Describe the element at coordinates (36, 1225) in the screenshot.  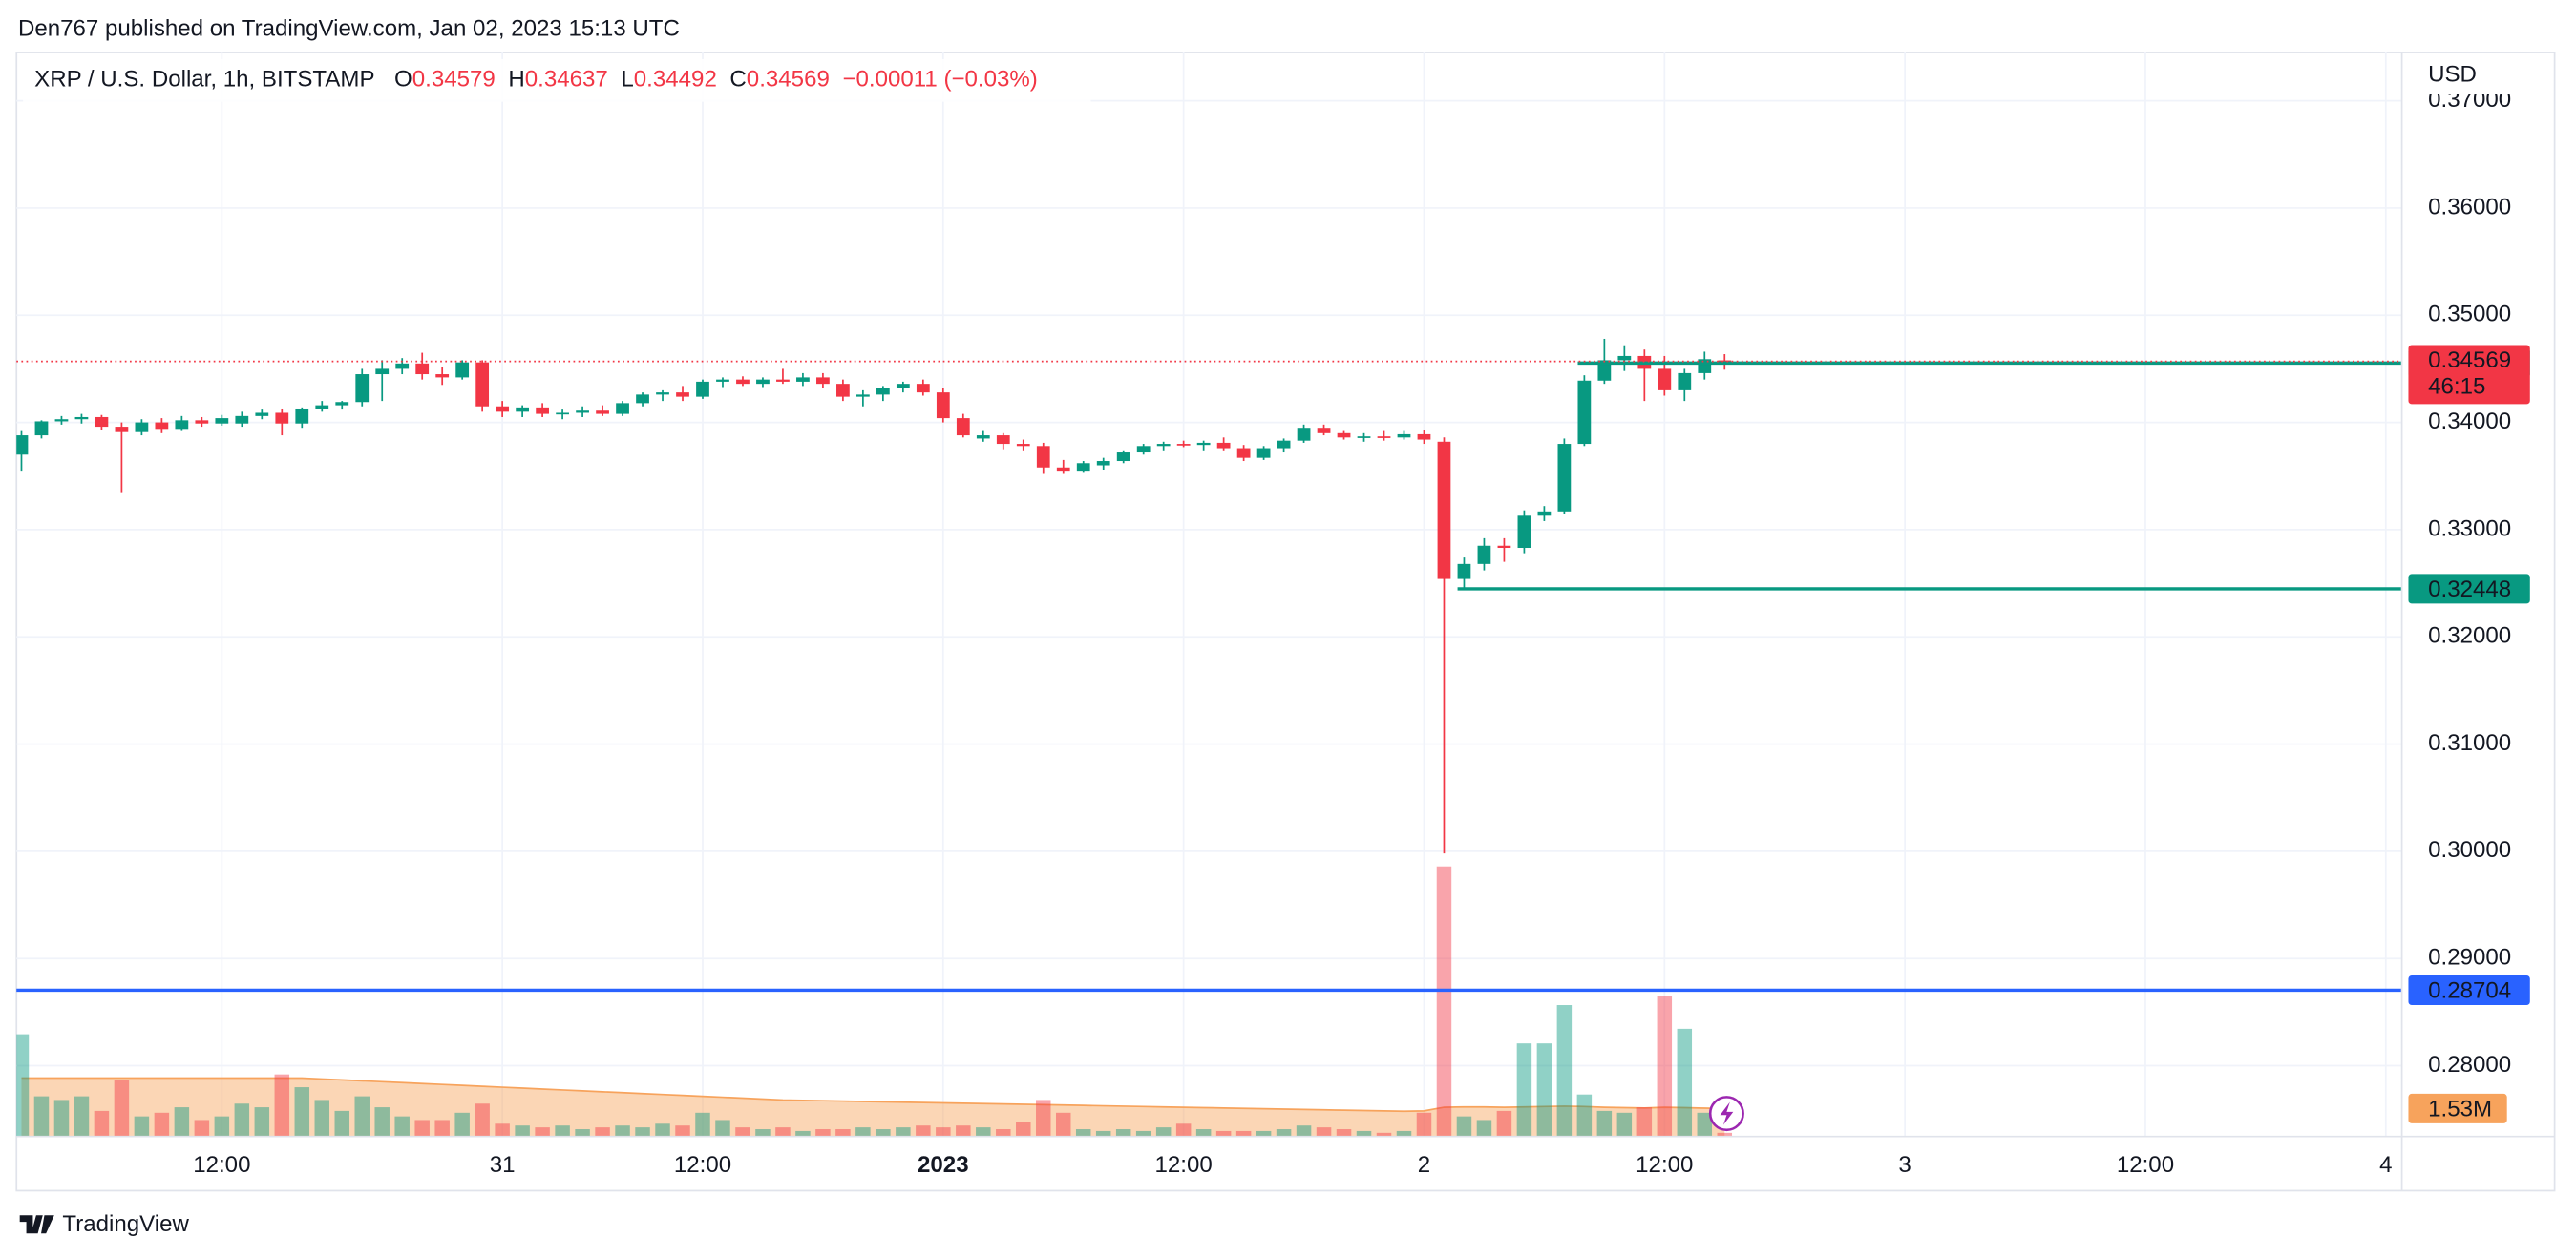
I see `brand-mark` at that location.